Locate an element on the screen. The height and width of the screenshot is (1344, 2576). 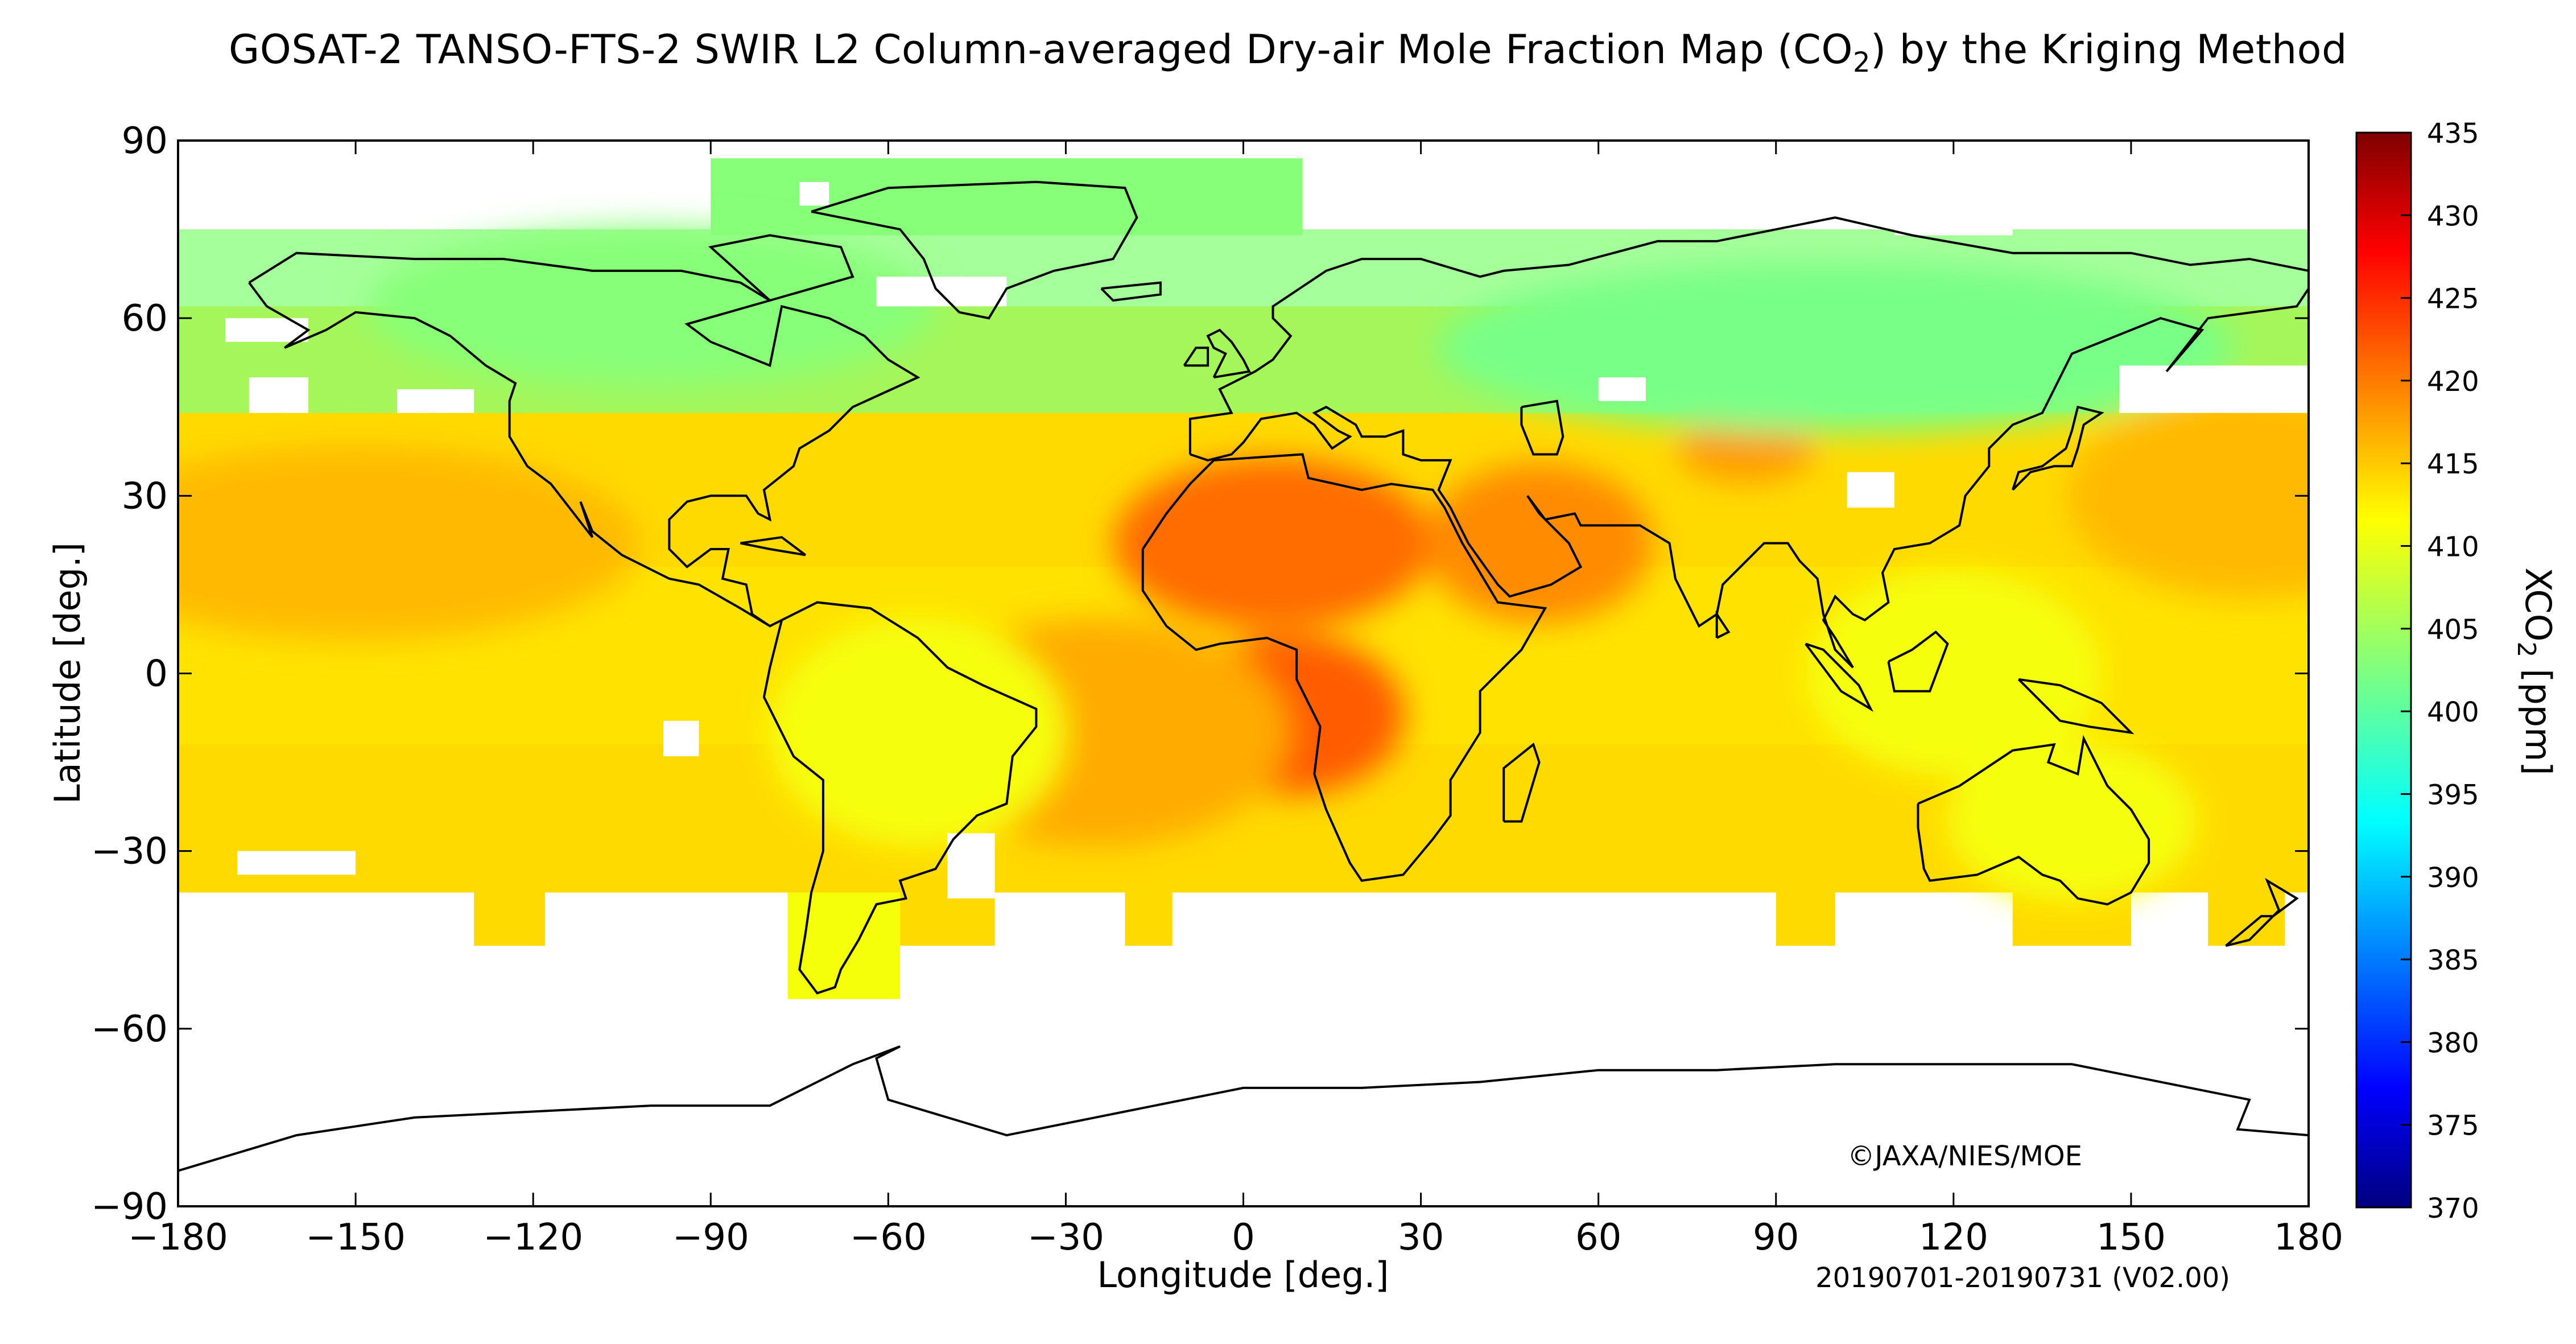
x-tick-label: 120 is located at coordinates (1954, 1238).